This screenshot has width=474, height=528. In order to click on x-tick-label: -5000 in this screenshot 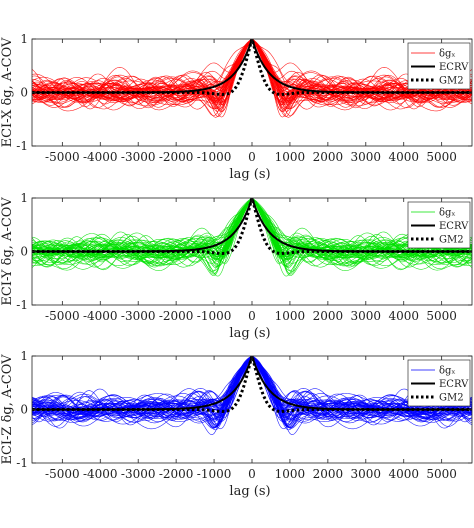, I will do `click(62, 474)`.